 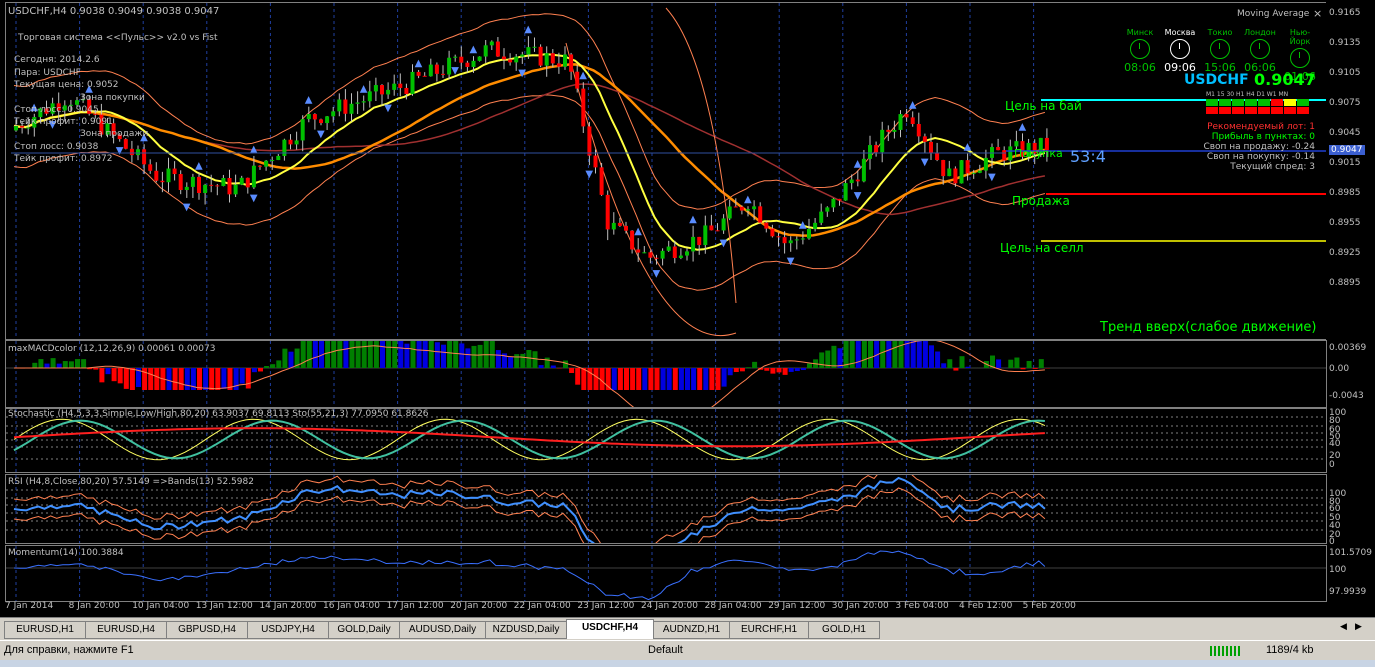 What do you see at coordinates (1247, 94) in the screenshot?
I see `timeframes-label: M1 15 30 H1 H4 D1 W1 MN` at bounding box center [1247, 94].